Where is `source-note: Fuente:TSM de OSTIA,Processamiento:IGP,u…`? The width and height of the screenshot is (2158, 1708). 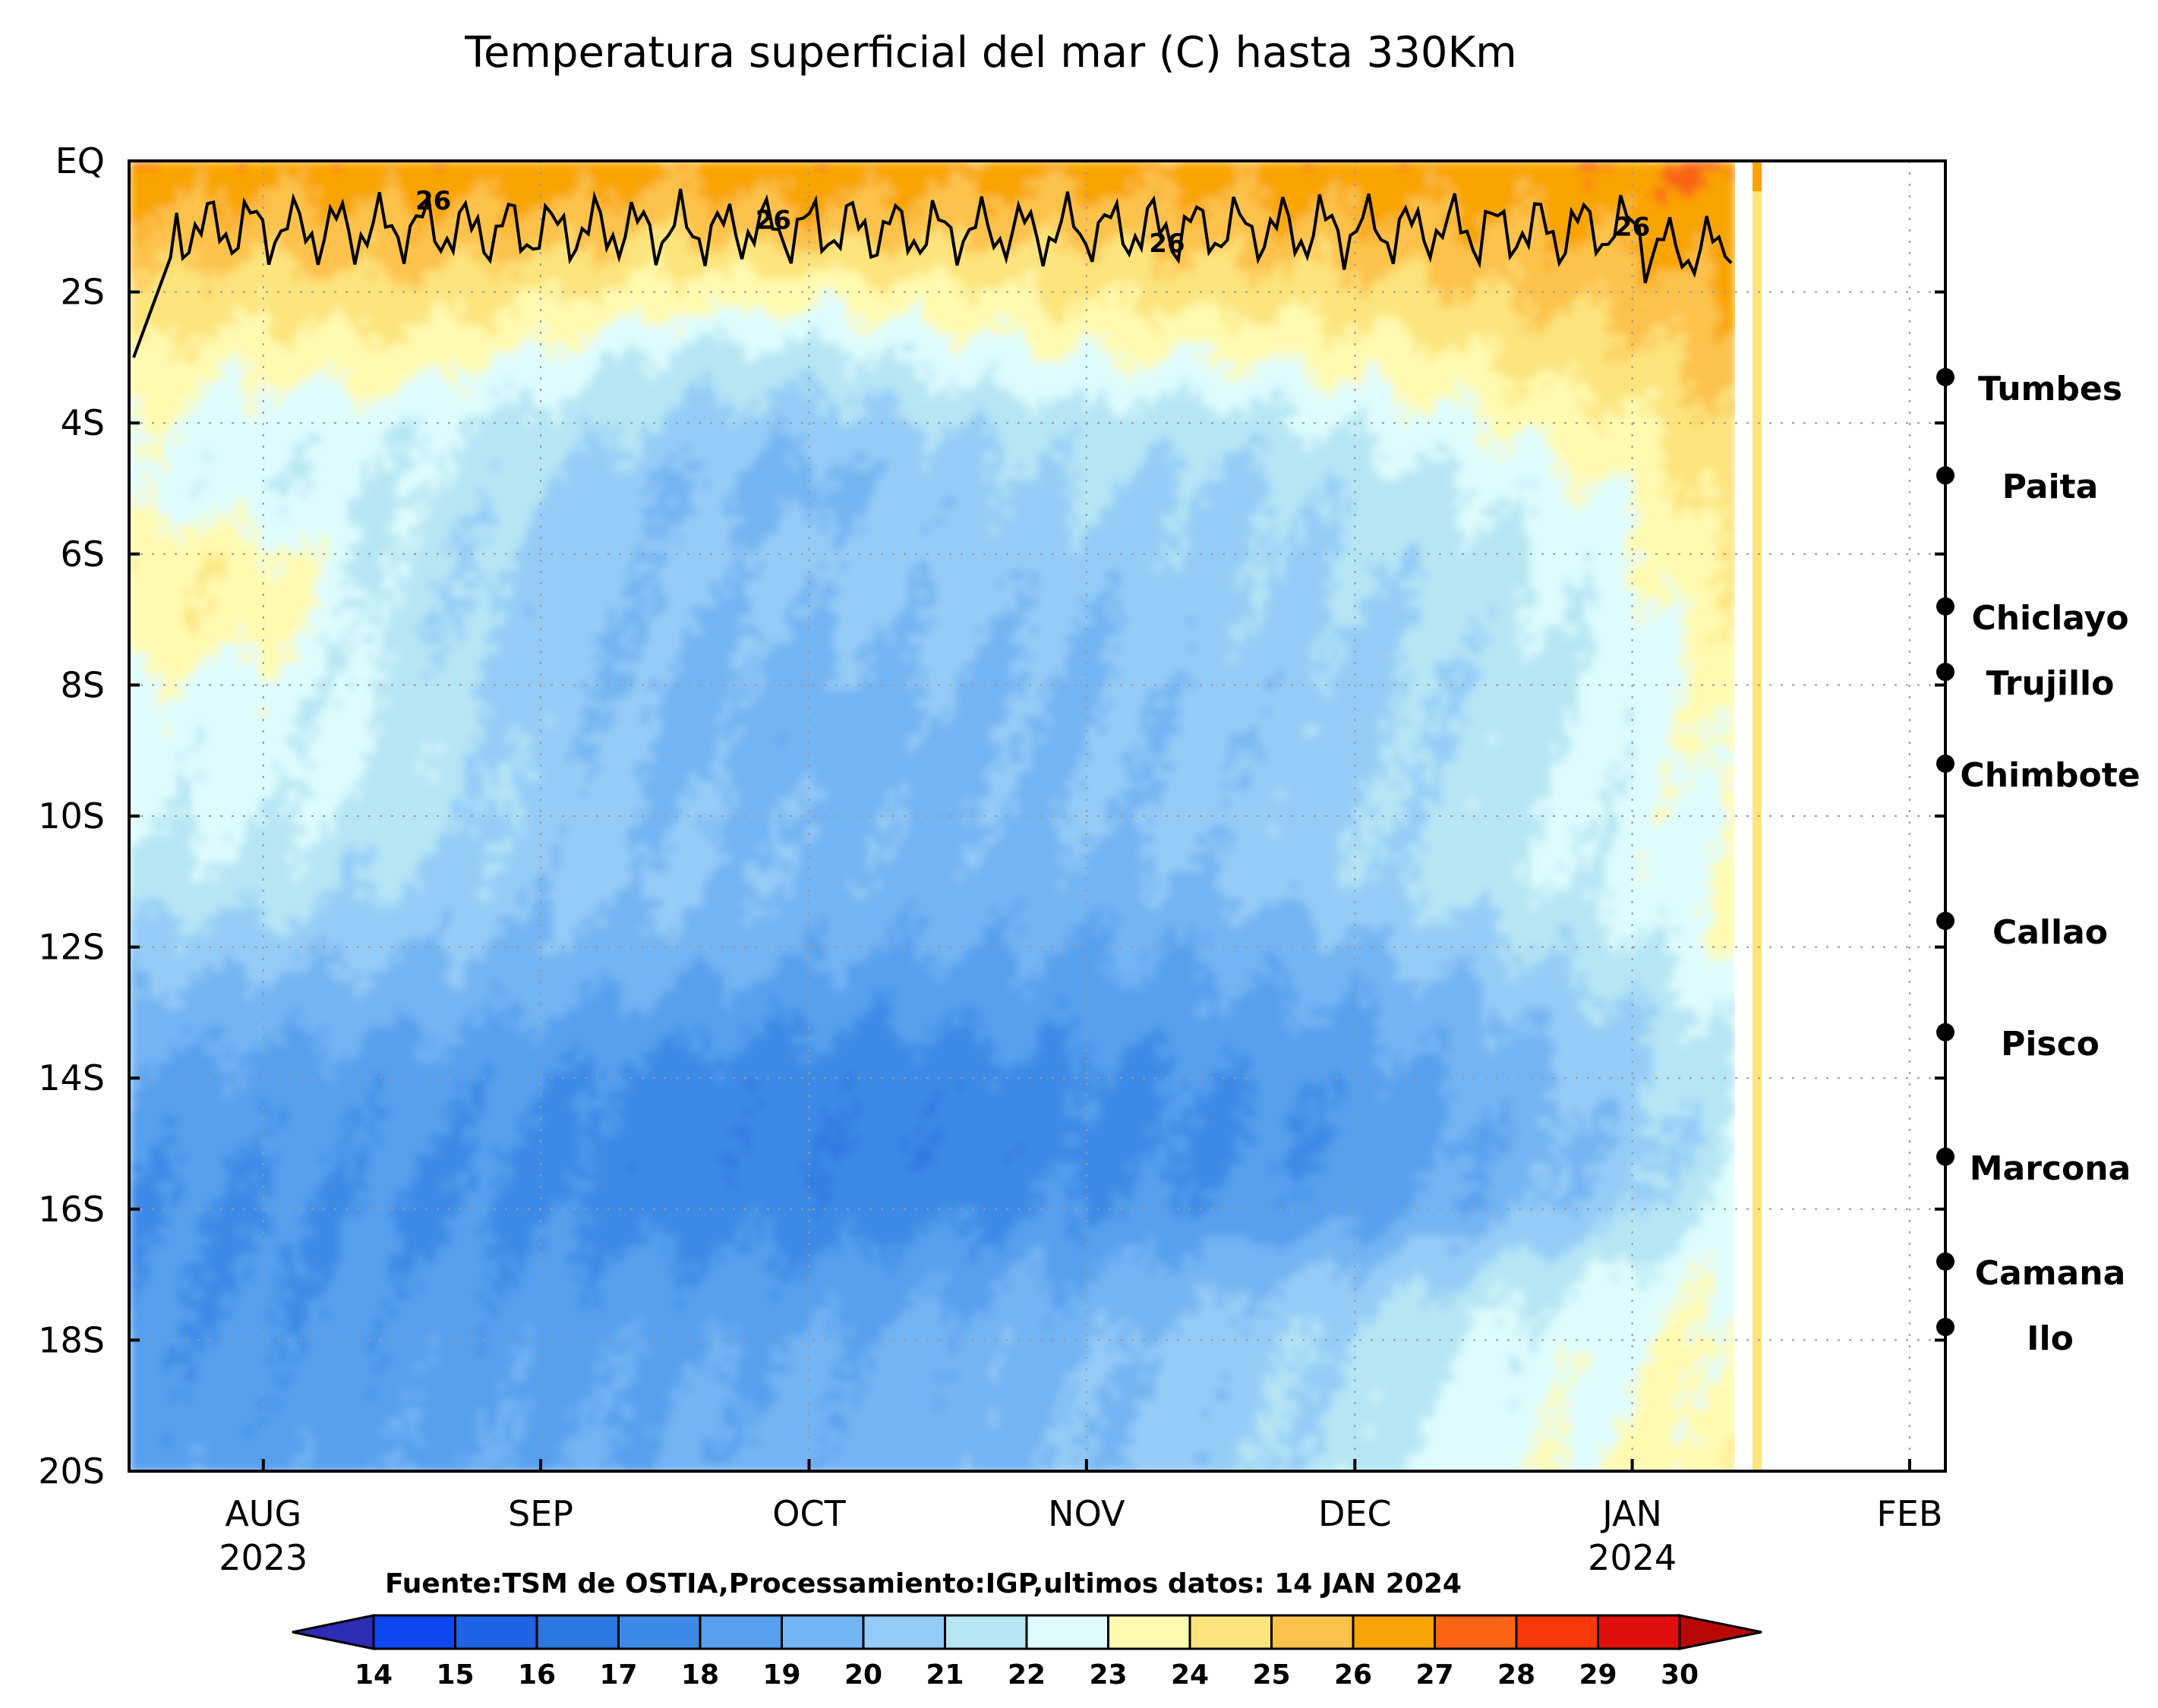 source-note: Fuente:TSM de OSTIA,Processamiento:IGP,u… is located at coordinates (923, 1583).